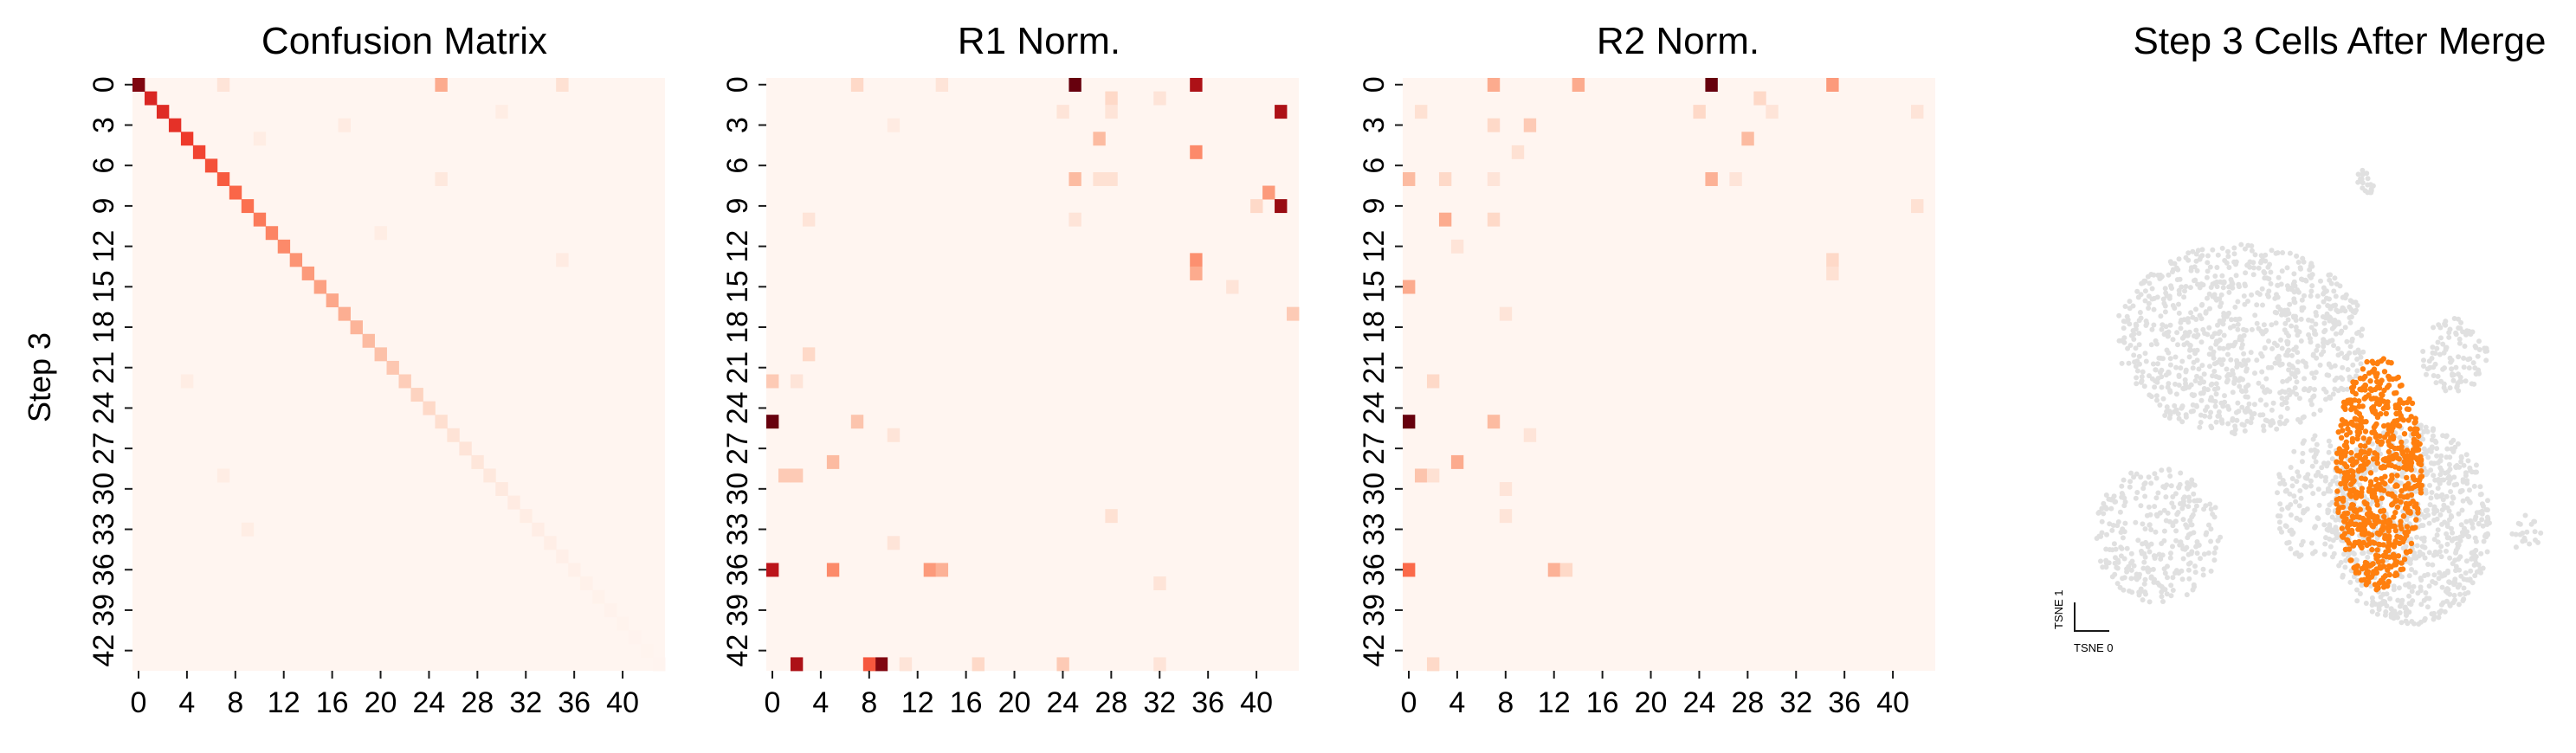 The image size is (2576, 753). What do you see at coordinates (1374, 650) in the screenshot?
I see `y-tick-label: 42` at bounding box center [1374, 650].